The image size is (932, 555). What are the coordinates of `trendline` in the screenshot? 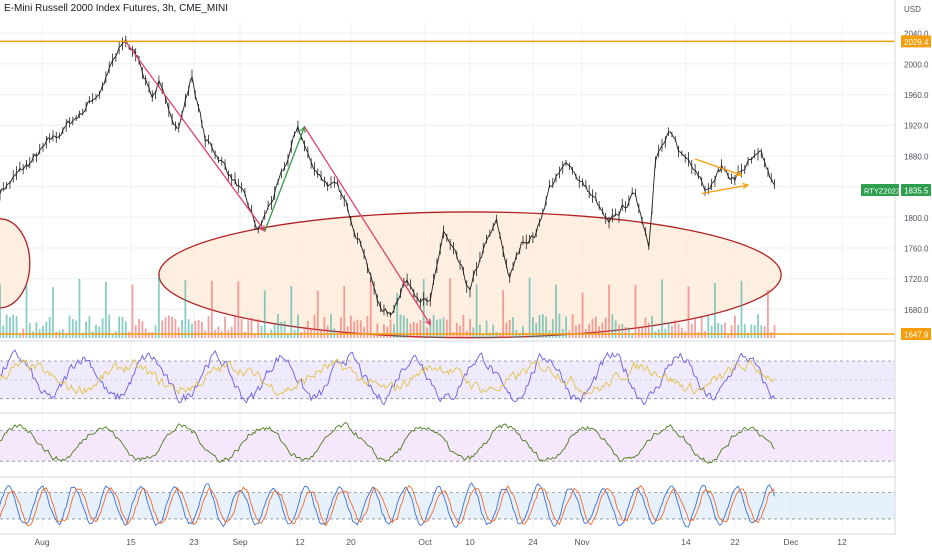 It's located at (718, 167).